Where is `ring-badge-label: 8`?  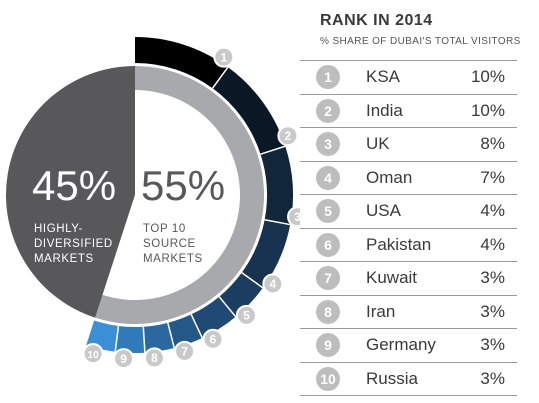
ring-badge-label: 8 is located at coordinates (154, 358).